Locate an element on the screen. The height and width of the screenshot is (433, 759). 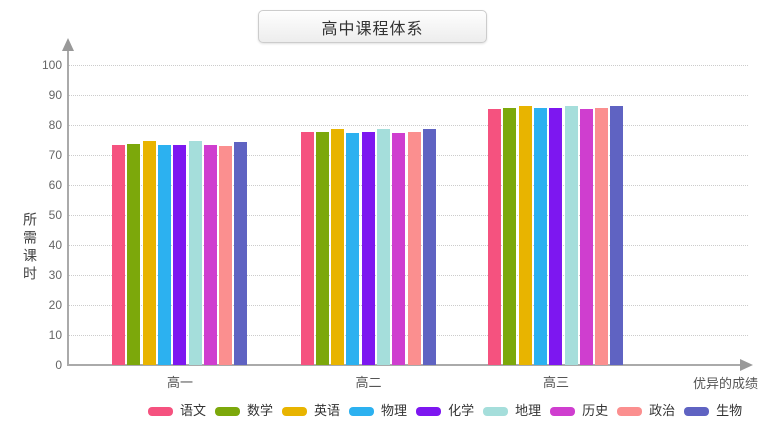
legend-item-0: 语文 is located at coordinates (177, 411).